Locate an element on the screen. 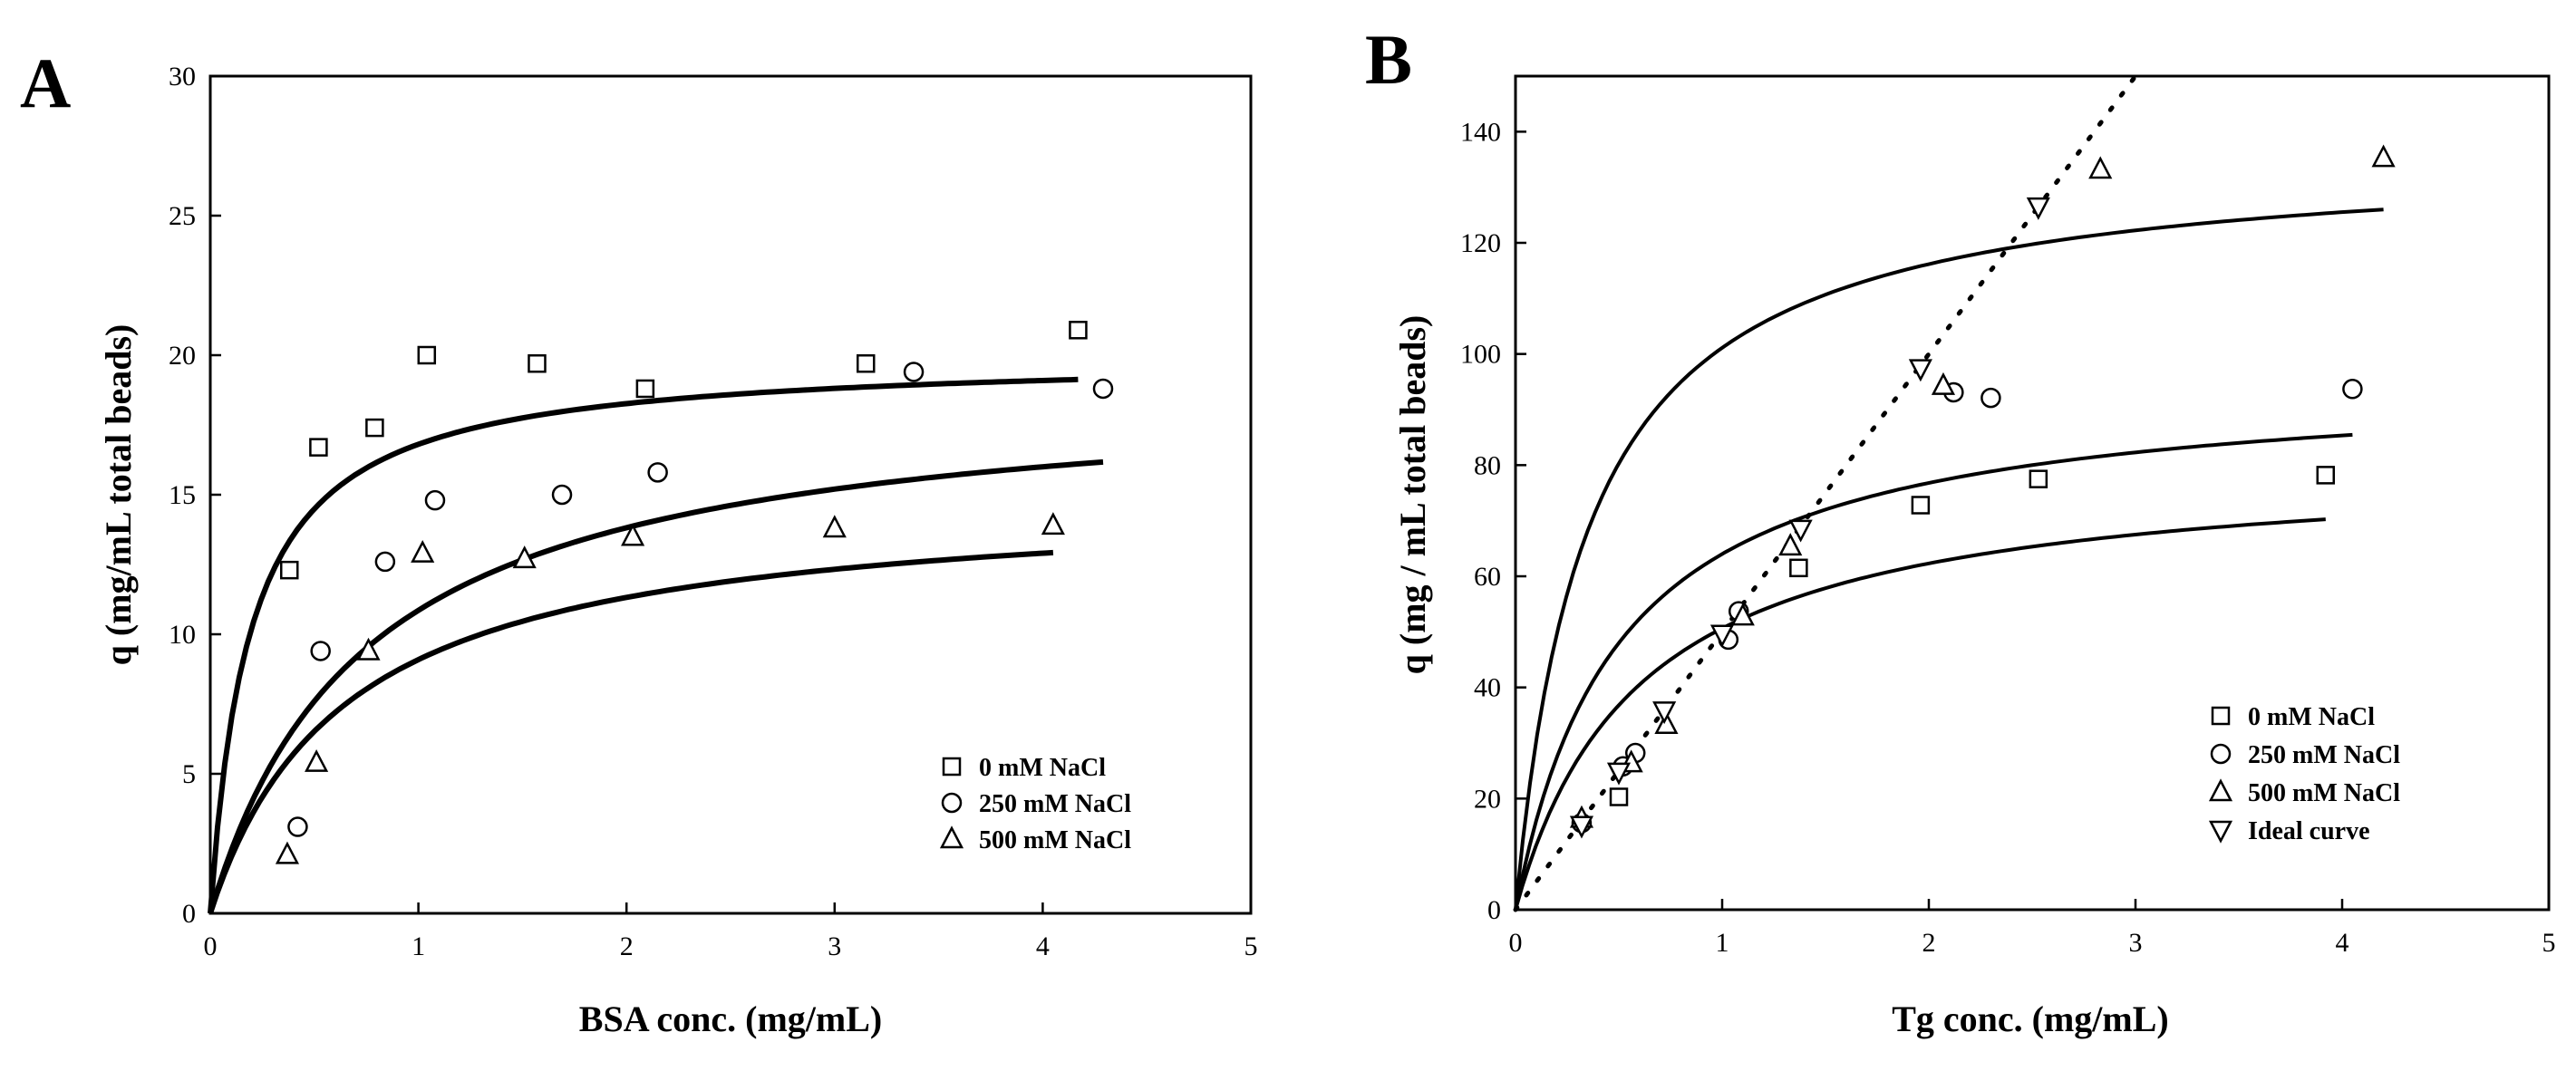 The width and height of the screenshot is (2576, 1071). panel-a-legend: 0 mM NaCl 250 mM NaCl 500 mM NaCl is located at coordinates (1035, 804).